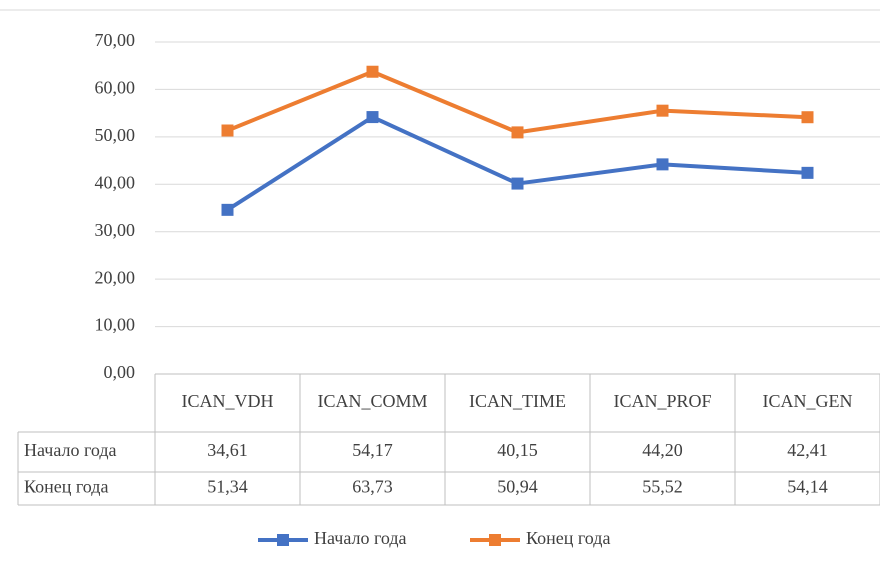 This screenshot has height=568, width=880. I want to click on x-tick-label: ICAN_VDH, so click(228, 401).